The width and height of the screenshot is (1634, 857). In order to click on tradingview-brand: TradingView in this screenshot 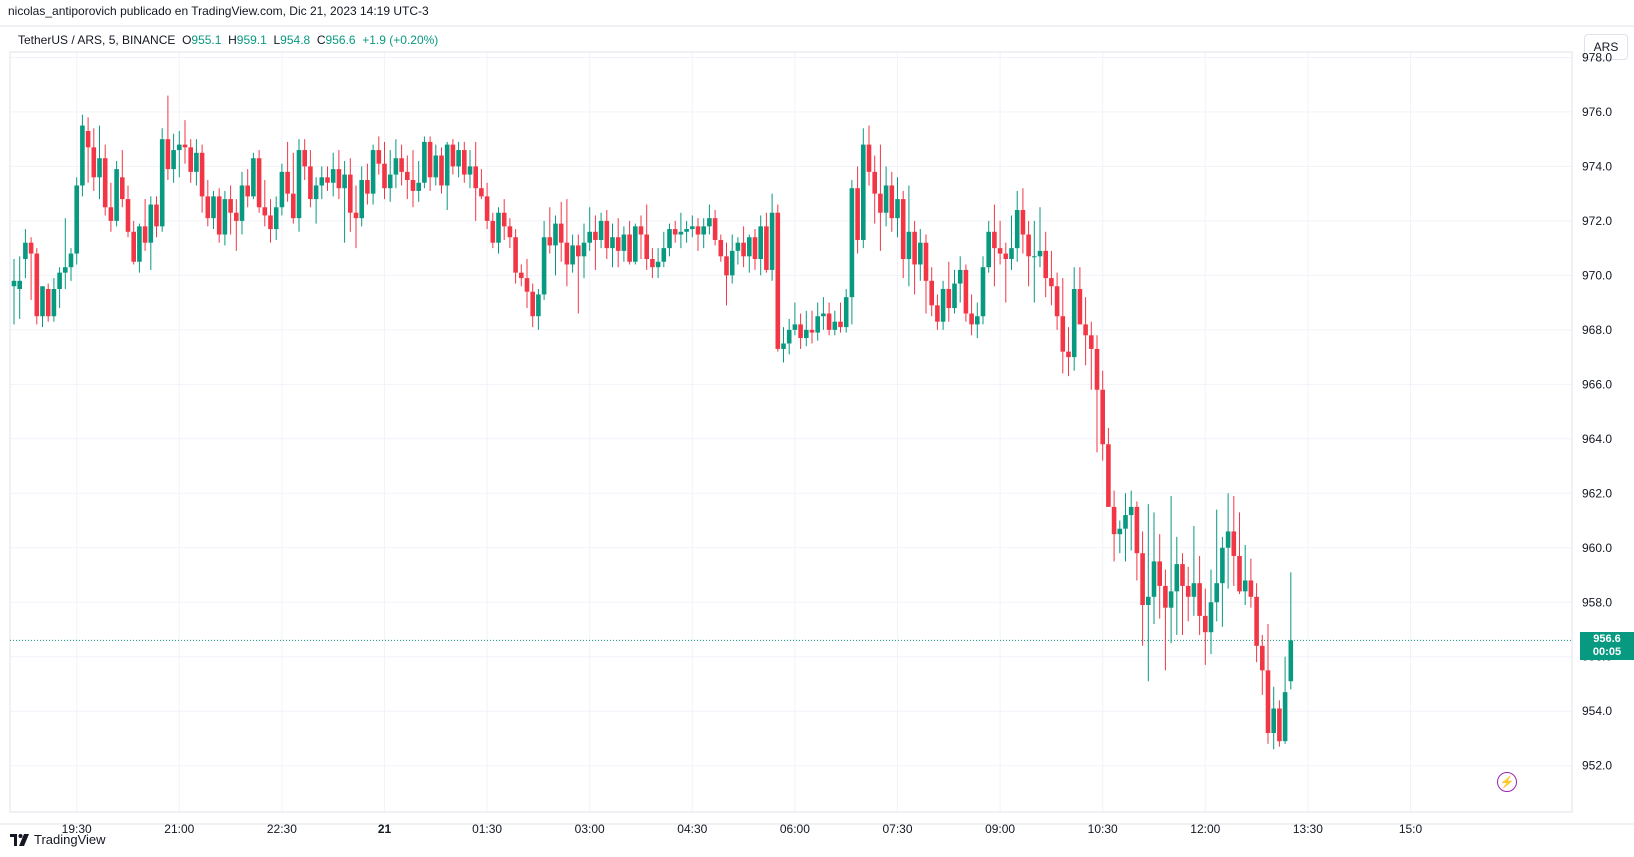, I will do `click(58, 839)`.